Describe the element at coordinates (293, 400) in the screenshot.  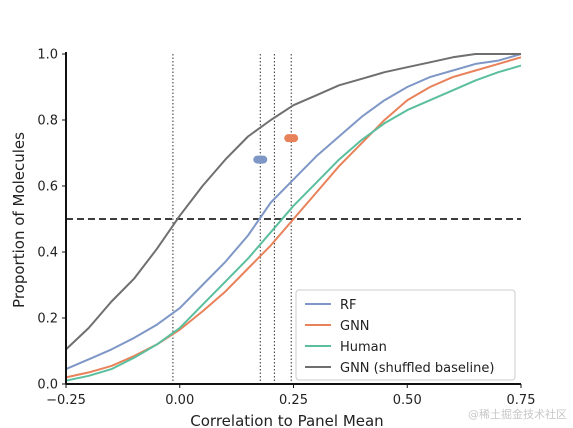
I see `x-tick-label: 0.25` at that location.